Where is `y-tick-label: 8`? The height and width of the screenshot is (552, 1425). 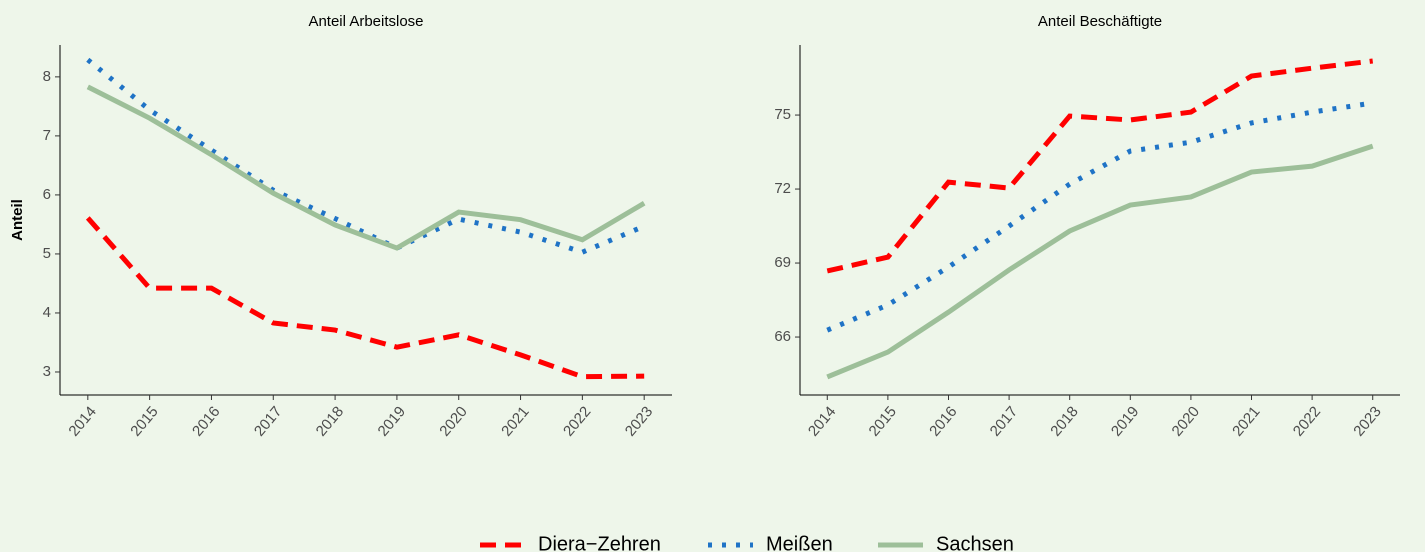 y-tick-label: 8 is located at coordinates (47, 76).